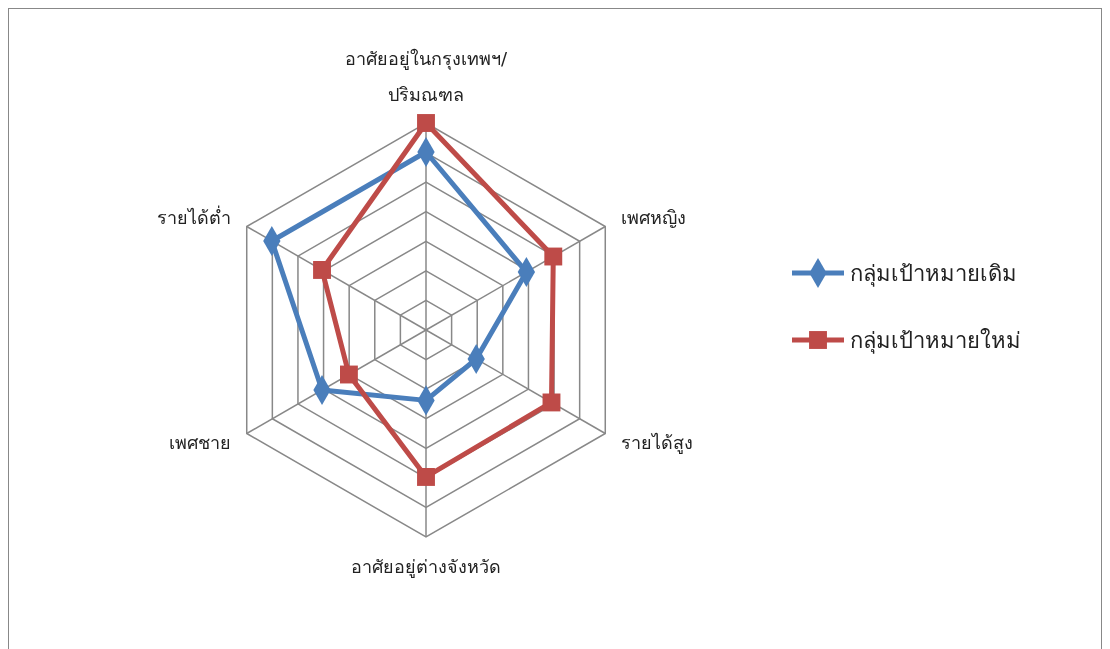  Describe the element at coordinates (935, 341) in the screenshot. I see `legend-label: กลุ่มเป้าหมายใหม่` at that location.